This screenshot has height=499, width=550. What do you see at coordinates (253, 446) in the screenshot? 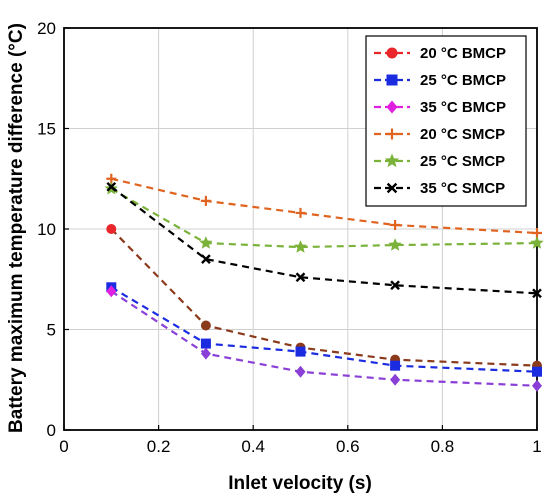
I see `x-tick-label: 0.4` at bounding box center [253, 446].